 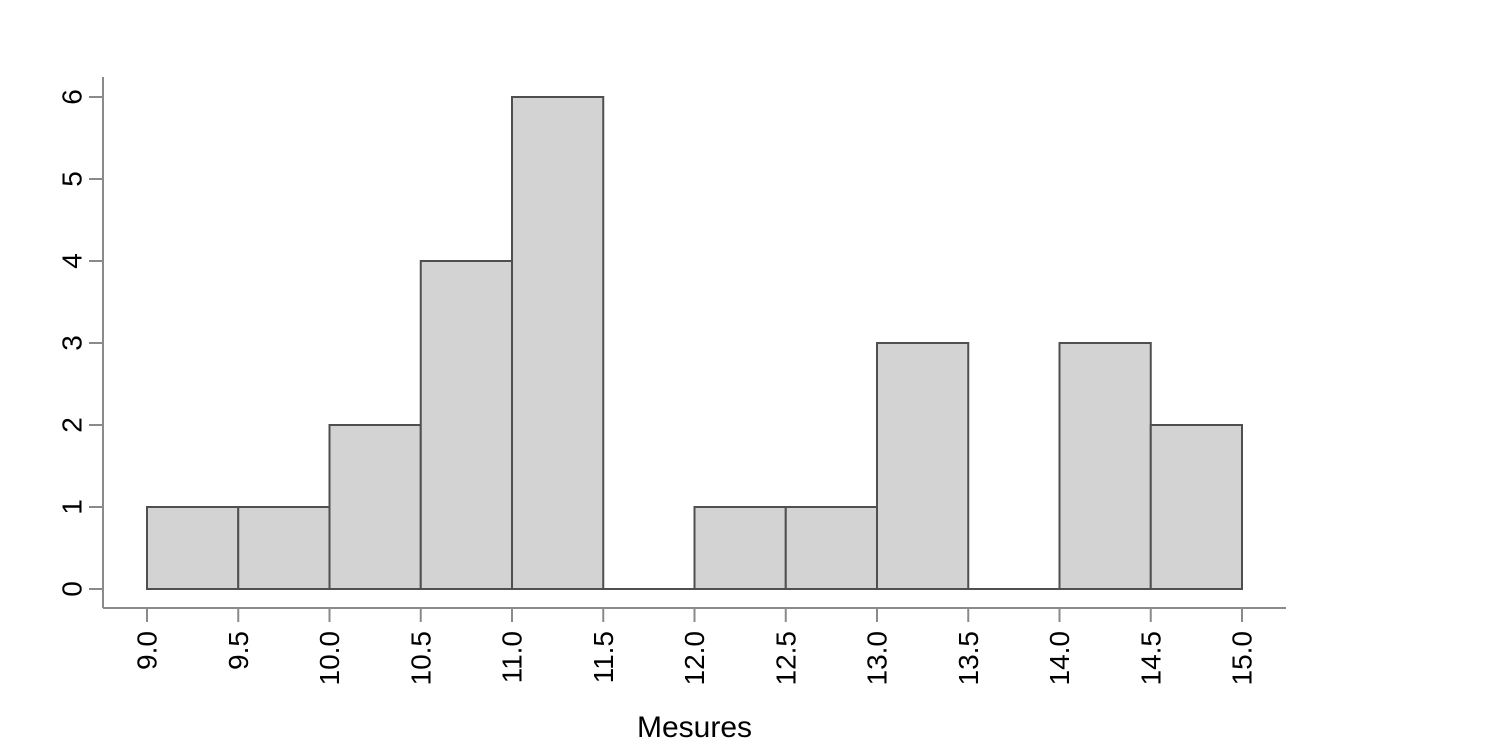 I want to click on y-tick-label: 3, so click(x=72, y=343).